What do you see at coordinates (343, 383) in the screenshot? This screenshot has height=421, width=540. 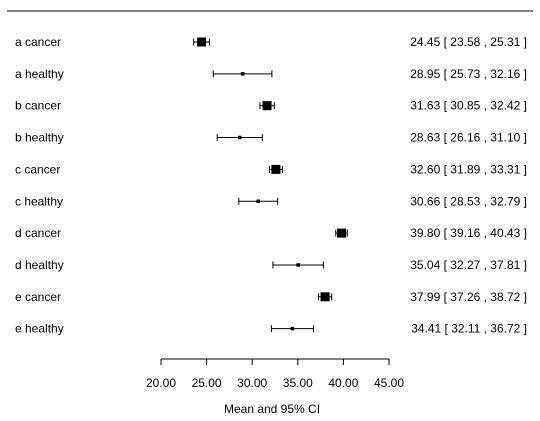 I see `x-tick-label: 40.00` at bounding box center [343, 383].